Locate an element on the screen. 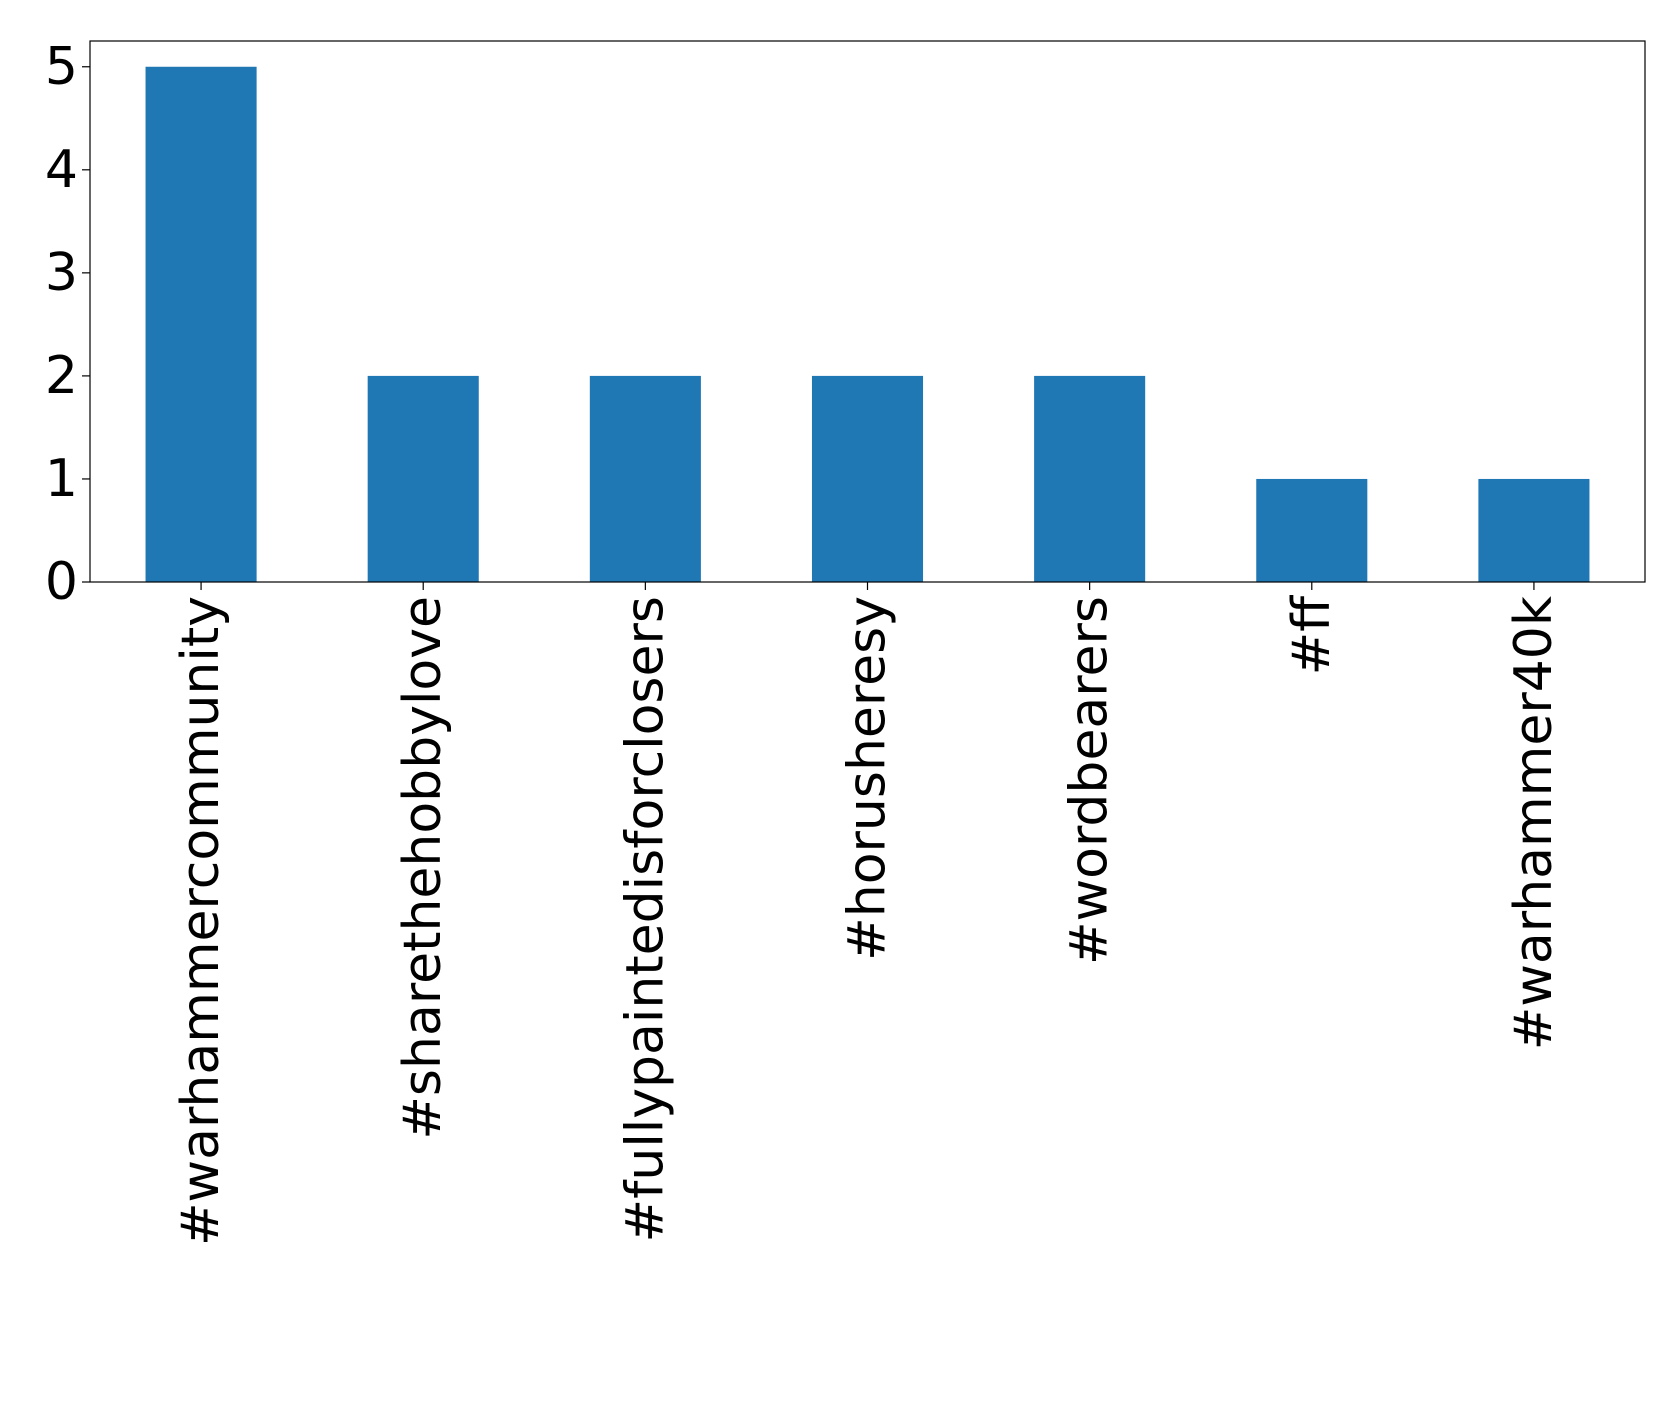 Image resolution: width=1679 pixels, height=1414 pixels. x-tick-label: #warhammercommunity is located at coordinates (201, 921).